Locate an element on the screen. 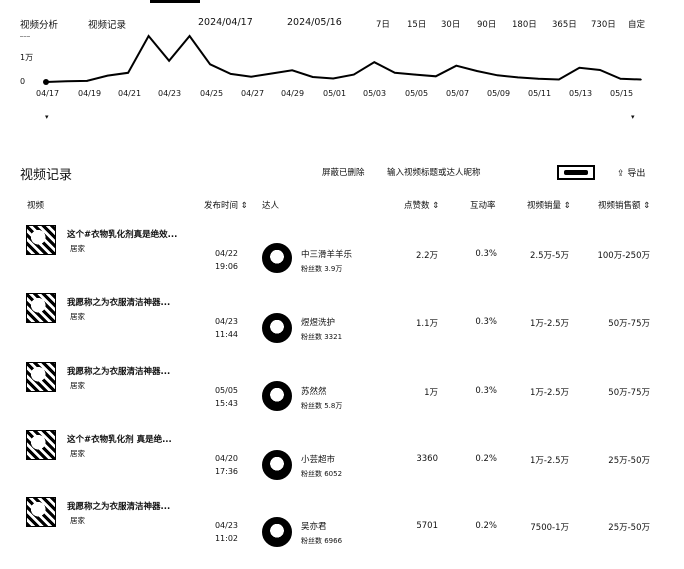 Image resolution: width=684 pixels, height=569 pixels. tab-video-analysis: 视频分析 is located at coordinates (39, 25).